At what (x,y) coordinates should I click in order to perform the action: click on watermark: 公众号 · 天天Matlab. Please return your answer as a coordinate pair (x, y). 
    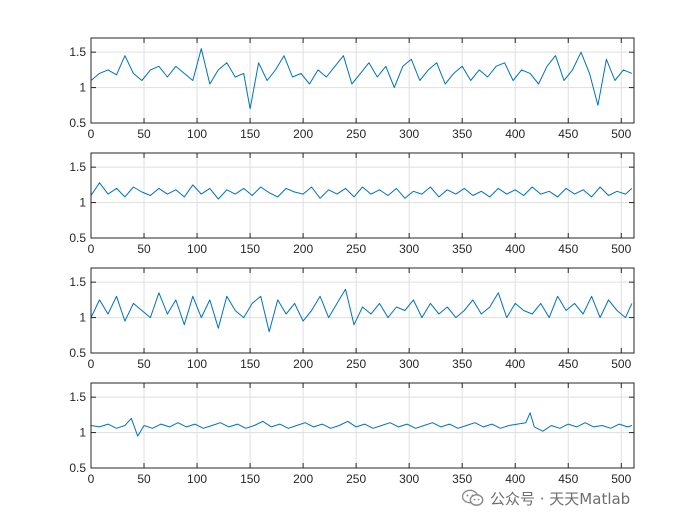
    Looking at the image, I should click on (546, 498).